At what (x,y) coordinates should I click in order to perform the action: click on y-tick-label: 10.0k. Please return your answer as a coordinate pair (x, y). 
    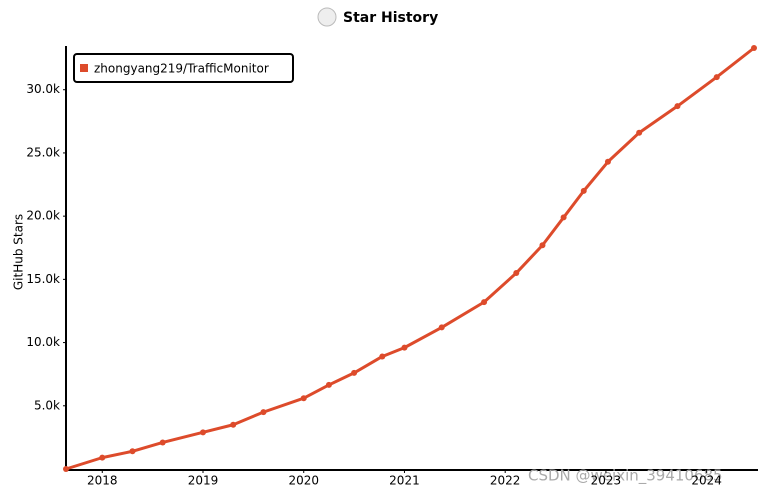
    Looking at the image, I should click on (43, 342).